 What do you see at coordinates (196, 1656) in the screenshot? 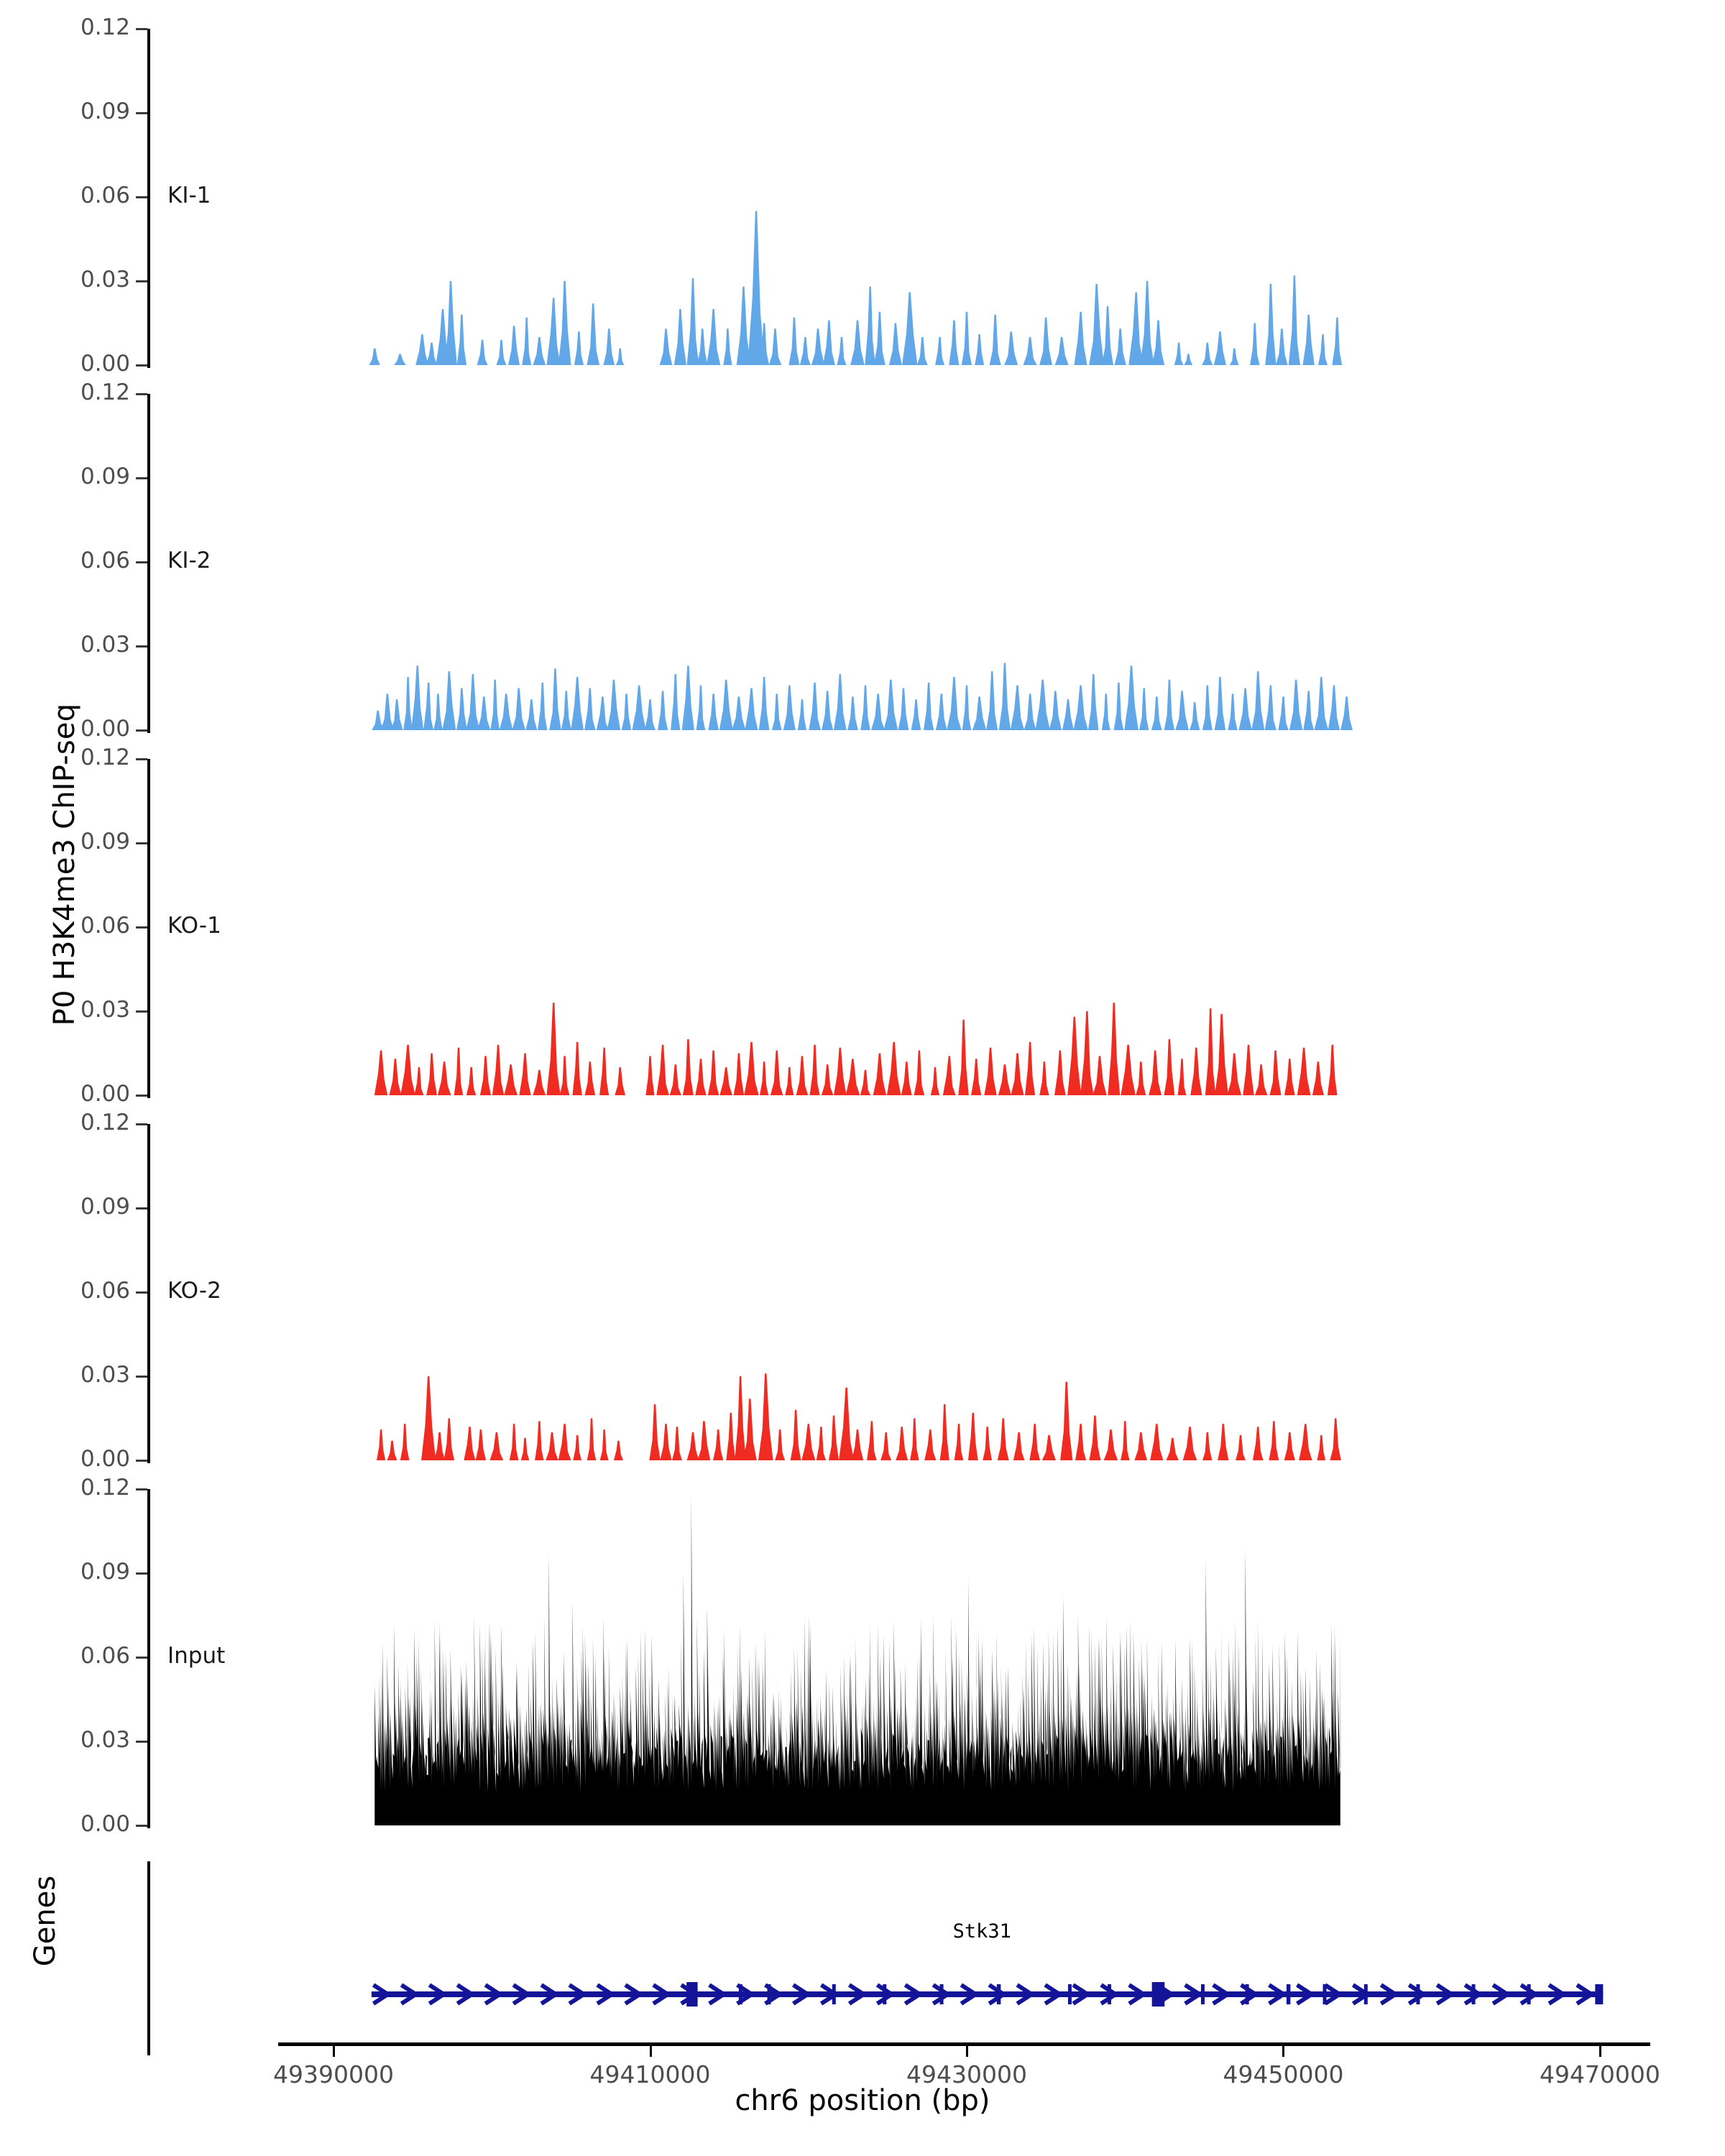
I see `track-label-input: Input` at bounding box center [196, 1656].